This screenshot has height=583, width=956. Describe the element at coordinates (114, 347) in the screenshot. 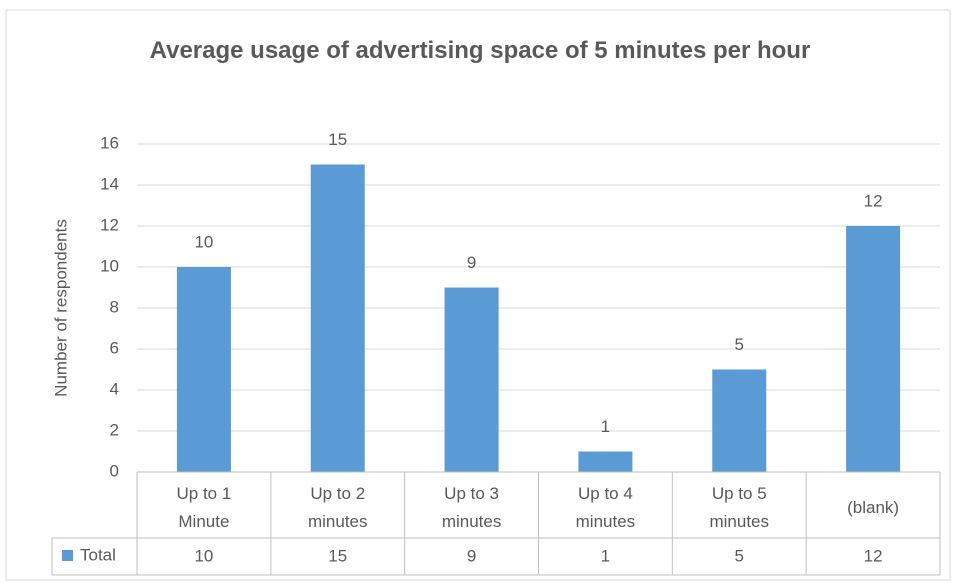

I see `y-tick-label: 6` at that location.